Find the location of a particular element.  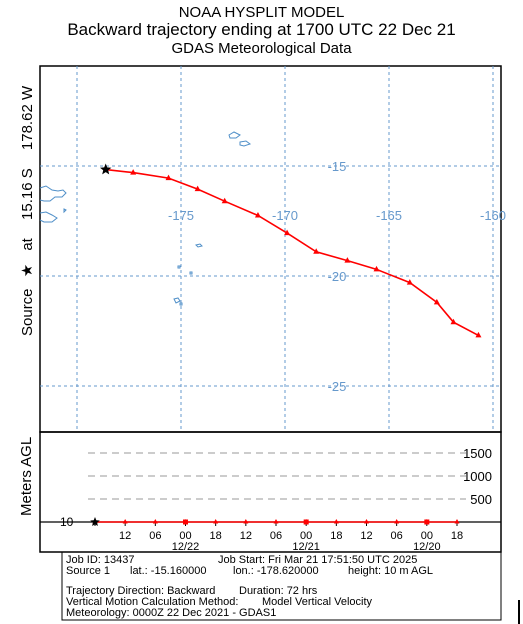

source-marker is located at coordinates (106, 169).